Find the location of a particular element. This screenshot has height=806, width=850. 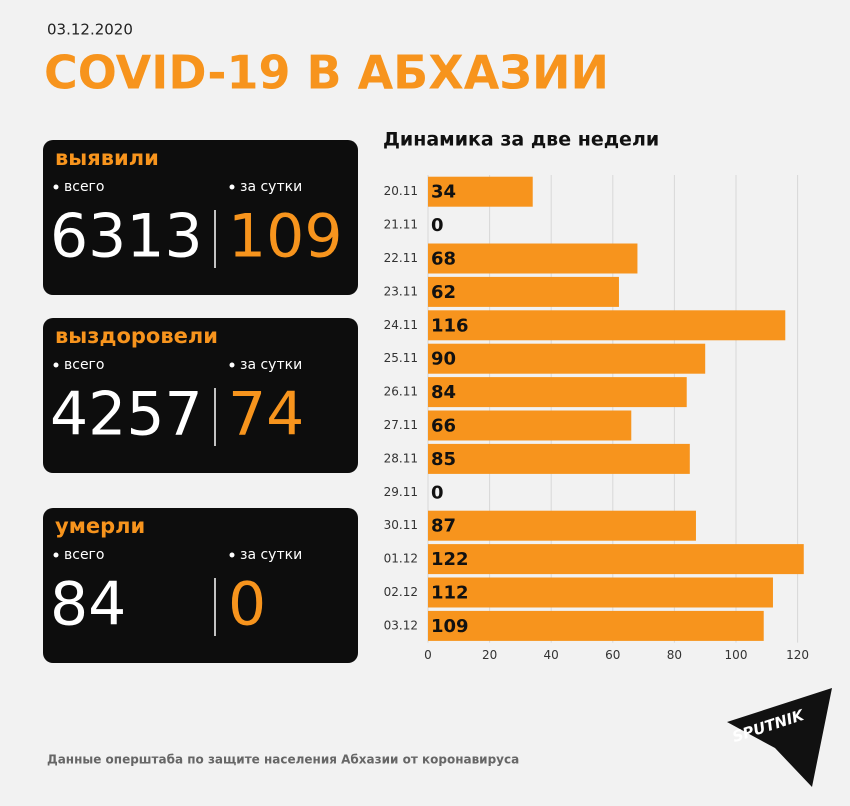

page-title: COVID-19 В АБХАЗИИ is located at coordinates (326, 73).